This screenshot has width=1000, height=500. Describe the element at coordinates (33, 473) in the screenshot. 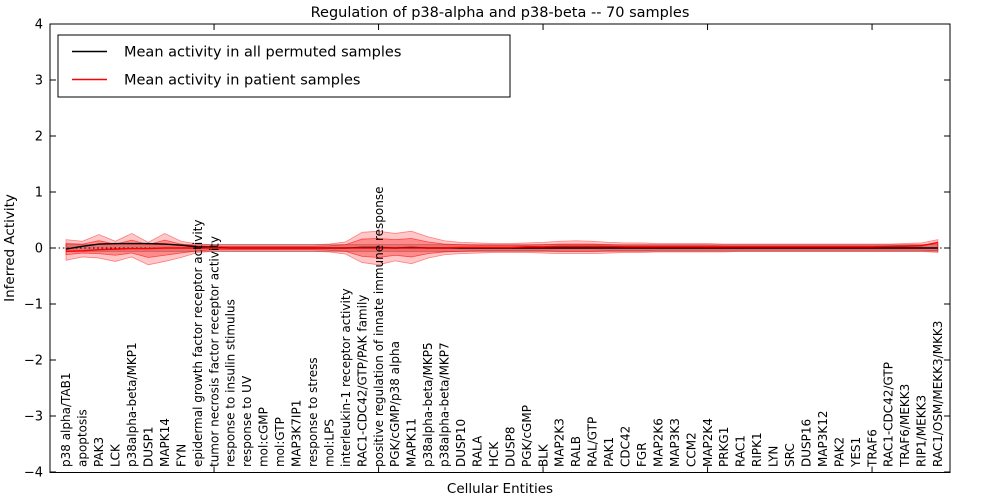

I see `y-tick-label: −4` at that location.